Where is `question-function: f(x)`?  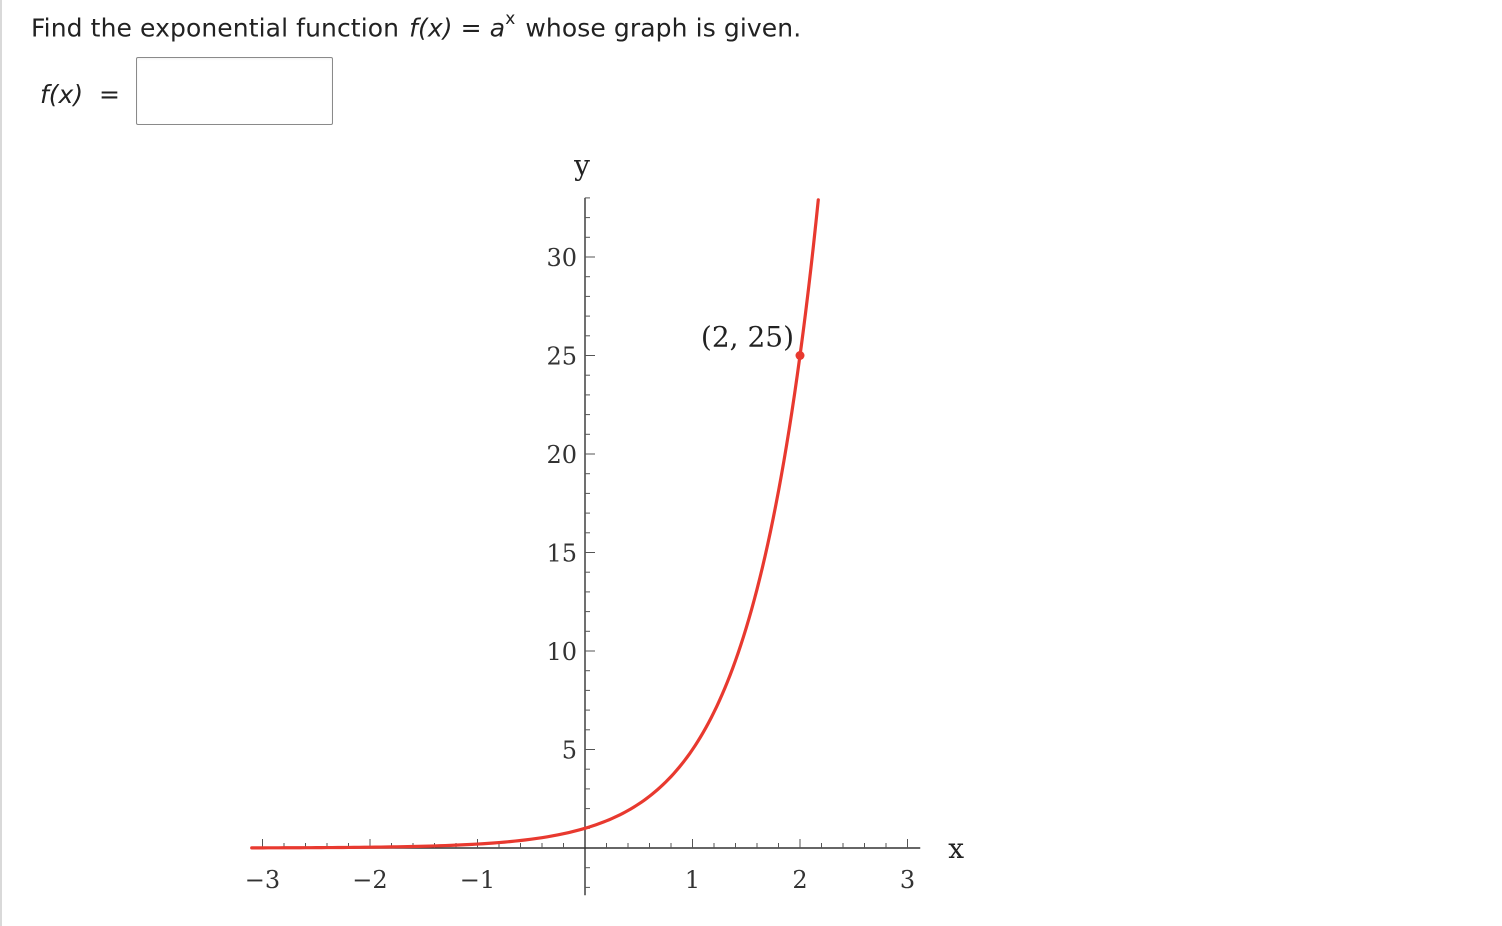 question-function: f(x) is located at coordinates (431, 28).